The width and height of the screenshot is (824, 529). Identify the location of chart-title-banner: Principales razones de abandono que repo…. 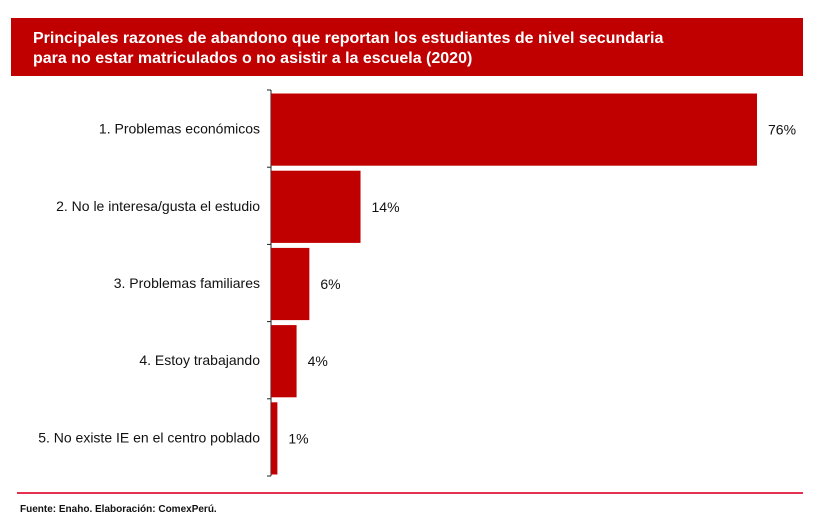
(407, 47).